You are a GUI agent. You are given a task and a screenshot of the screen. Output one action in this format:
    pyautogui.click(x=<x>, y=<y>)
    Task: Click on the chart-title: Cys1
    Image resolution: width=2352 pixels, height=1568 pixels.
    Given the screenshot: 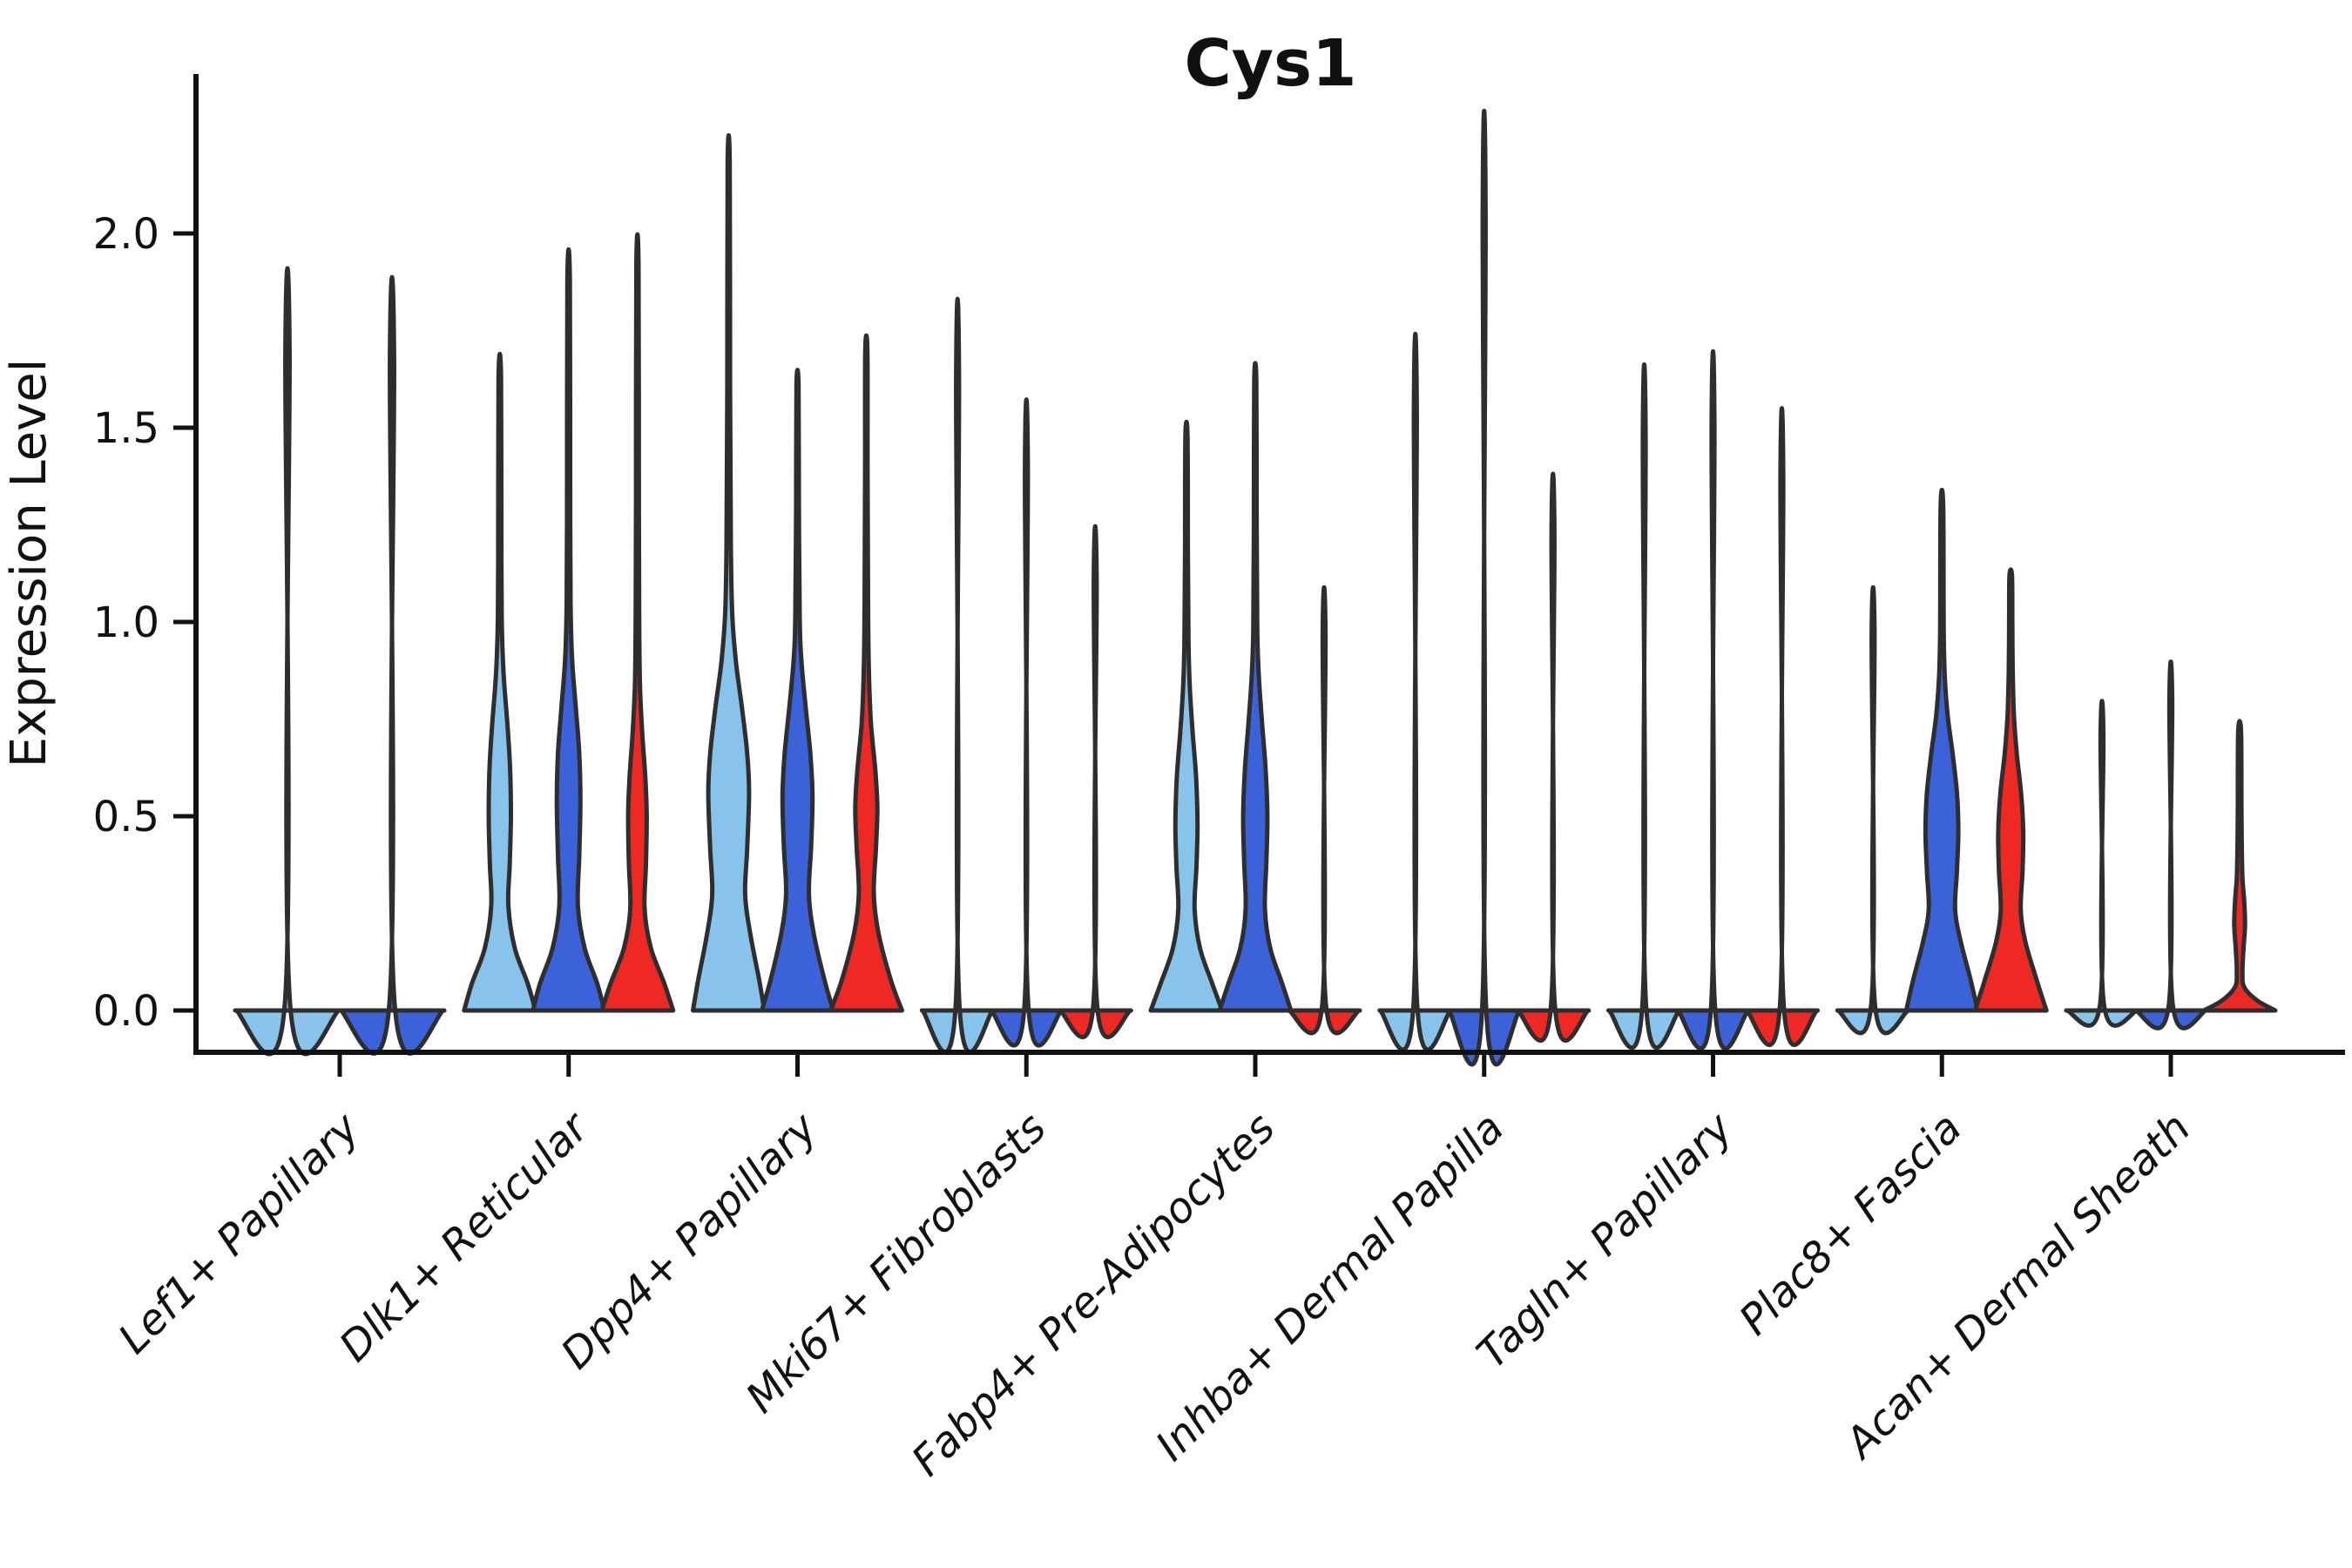 What is the action you would take?
    pyautogui.click(x=1270, y=64)
    